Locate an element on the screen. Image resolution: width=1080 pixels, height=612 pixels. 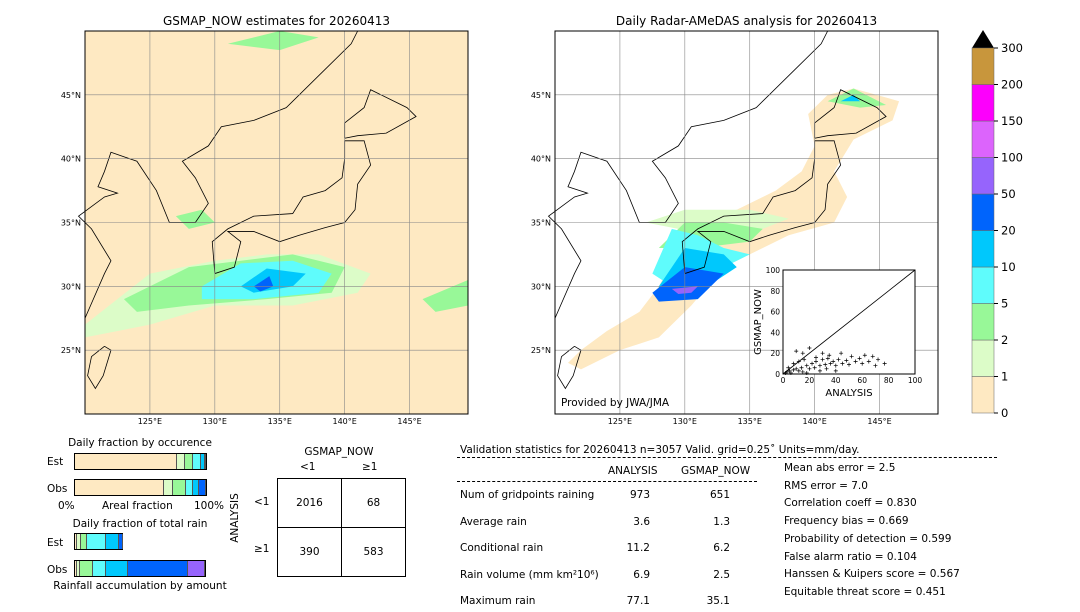
occ-mid: Areal fraction is located at coordinates (137, 506).